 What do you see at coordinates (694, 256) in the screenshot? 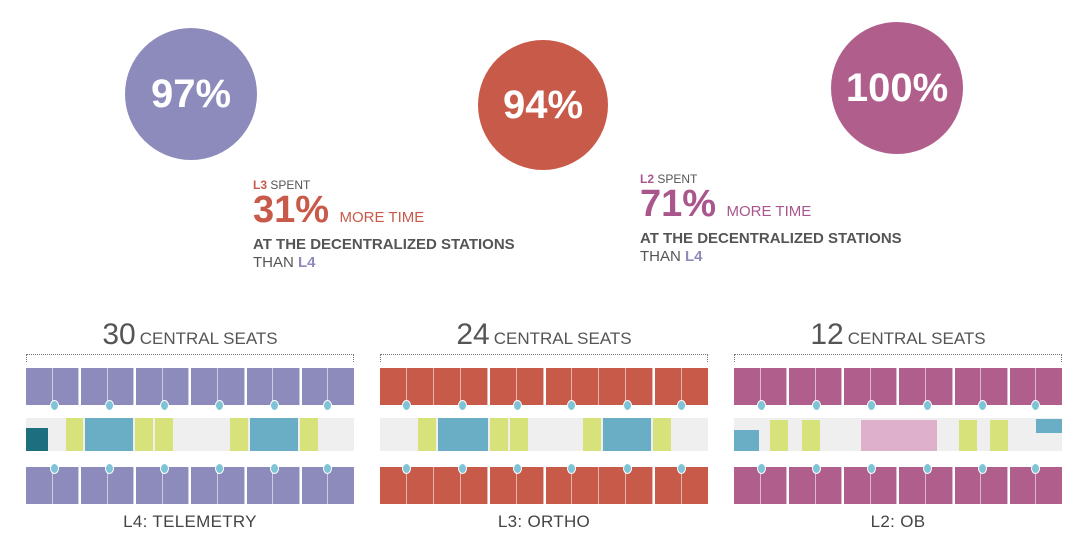
I see `l2-compare-unit: L4` at bounding box center [694, 256].